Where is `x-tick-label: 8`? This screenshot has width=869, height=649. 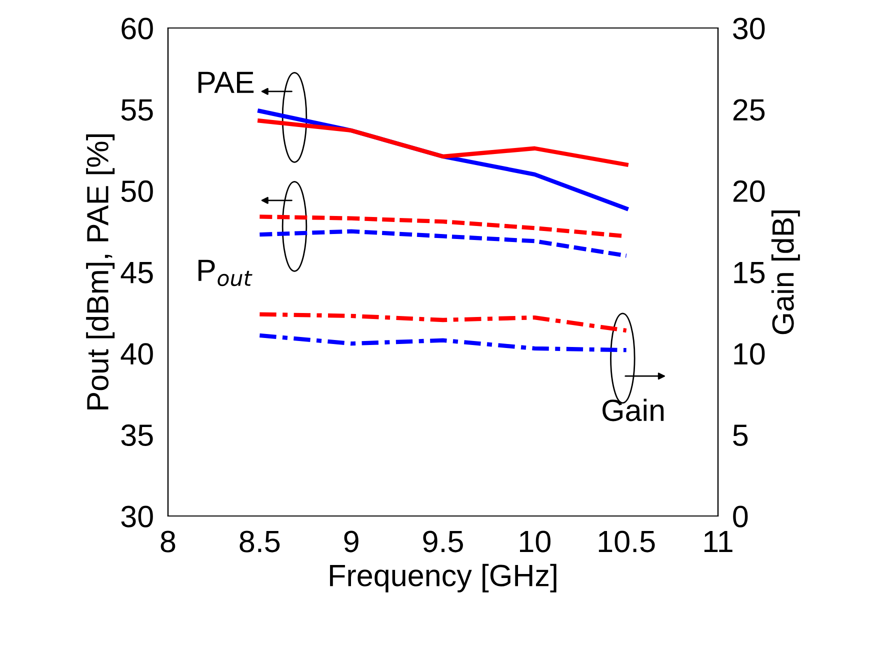
x-tick-label: 8 is located at coordinates (168, 541).